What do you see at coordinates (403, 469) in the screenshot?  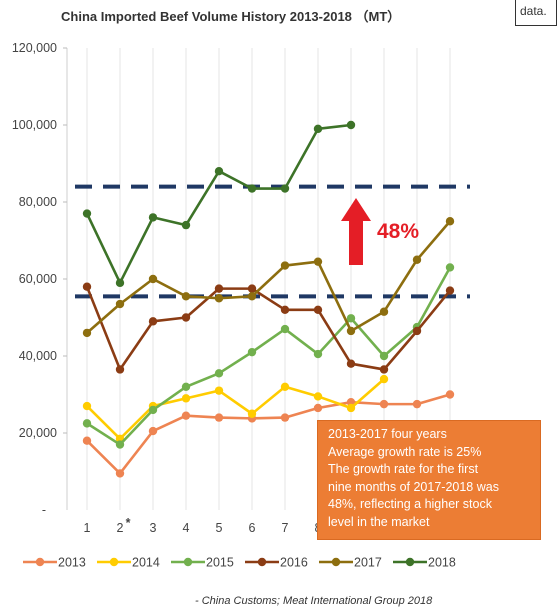 I see `callout-line: The growth rate for the first` at bounding box center [403, 469].